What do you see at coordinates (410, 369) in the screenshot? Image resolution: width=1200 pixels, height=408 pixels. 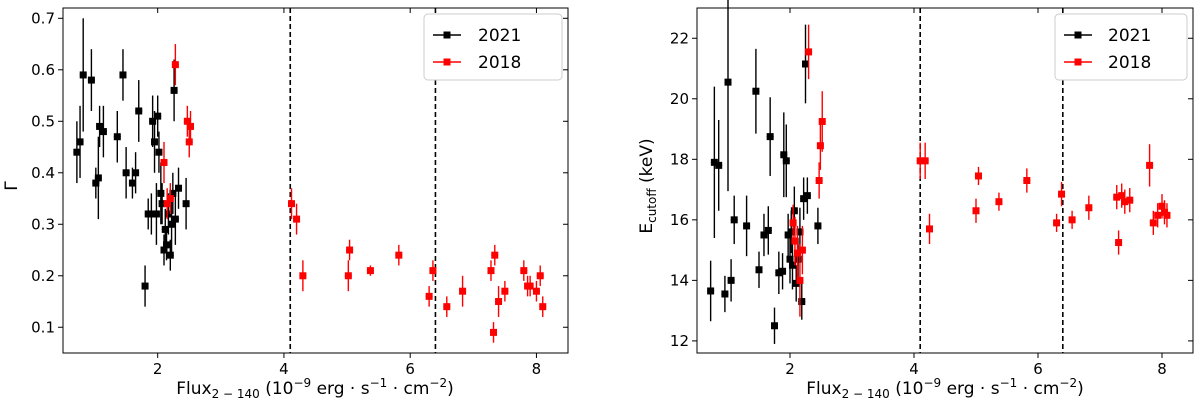 I see `gamma-x-tick-label: 6` at bounding box center [410, 369].